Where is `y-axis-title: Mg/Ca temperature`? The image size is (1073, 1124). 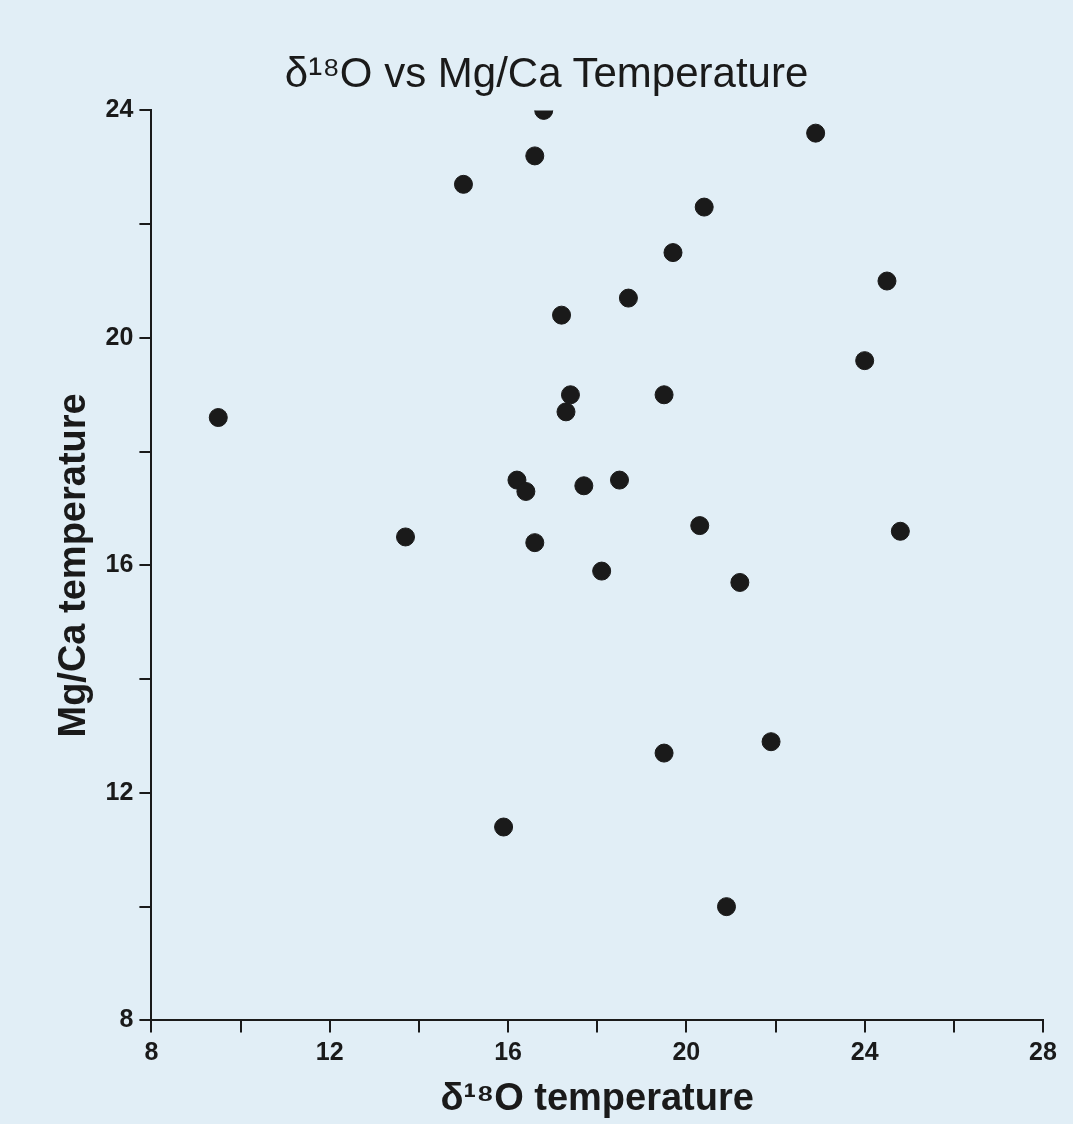 y-axis-title: Mg/Ca temperature is located at coordinates (72, 565).